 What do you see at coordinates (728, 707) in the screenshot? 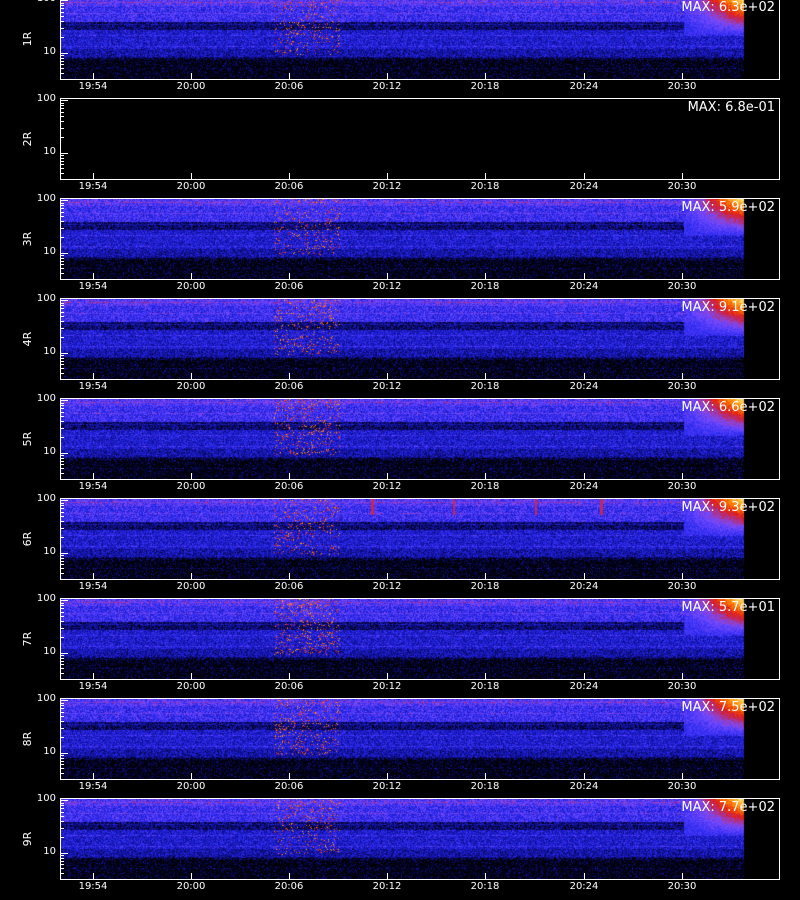
I see `max-value-label: MAX: 7.5e+02` at bounding box center [728, 707].